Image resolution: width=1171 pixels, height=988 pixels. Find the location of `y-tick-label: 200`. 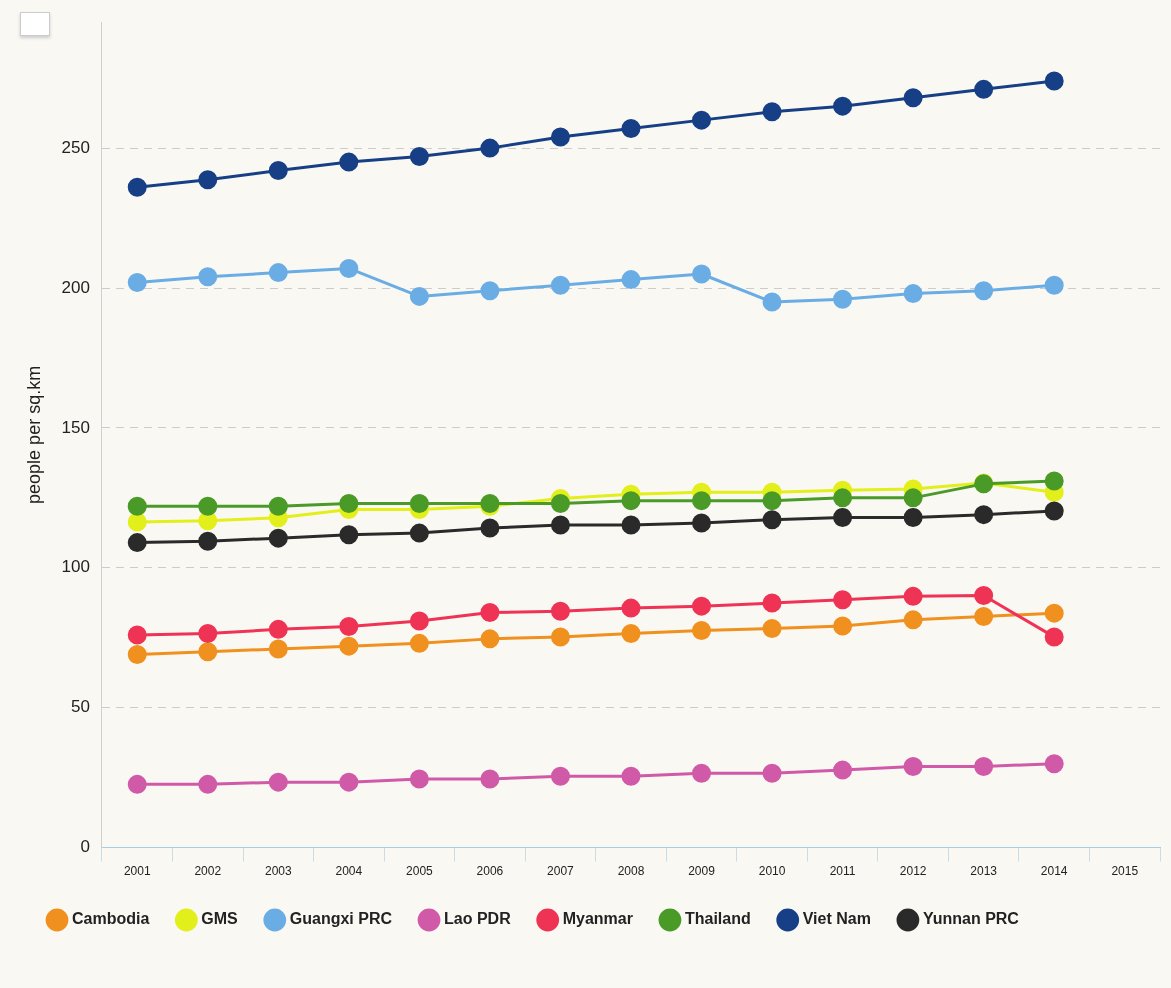

y-tick-label: 200 is located at coordinates (75, 287).